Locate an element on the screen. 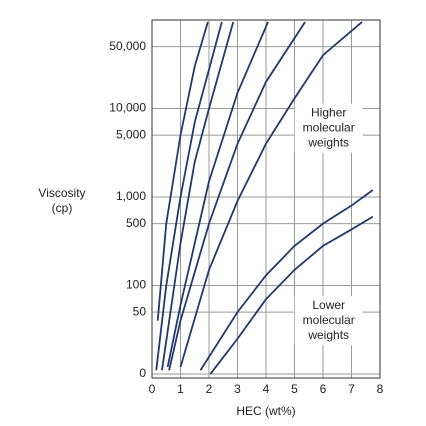  annotation: Lower is located at coordinates (328, 305).